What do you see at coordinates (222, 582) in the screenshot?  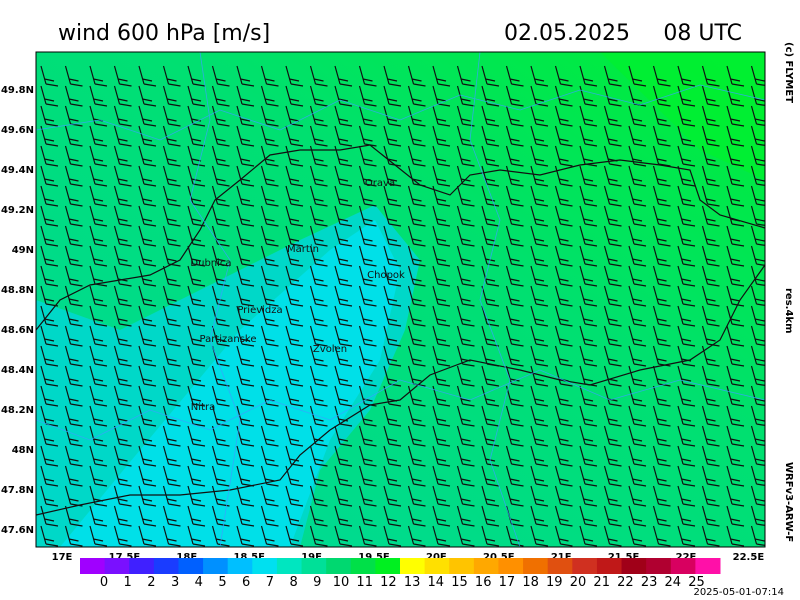 I see `colorbar-label: 5` at bounding box center [222, 582].